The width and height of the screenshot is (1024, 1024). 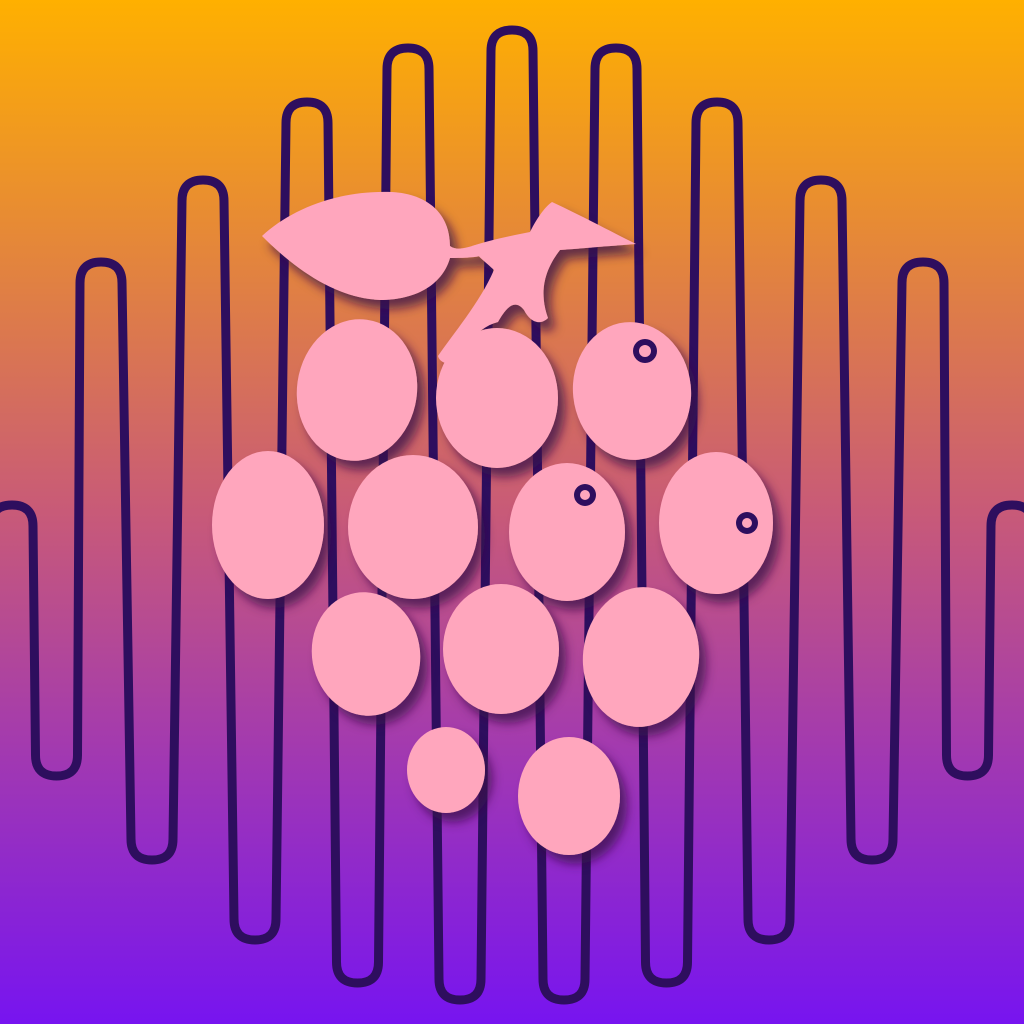 What do you see at coordinates (537, 283) in the screenshot?
I see `grape-stem-shape` at bounding box center [537, 283].